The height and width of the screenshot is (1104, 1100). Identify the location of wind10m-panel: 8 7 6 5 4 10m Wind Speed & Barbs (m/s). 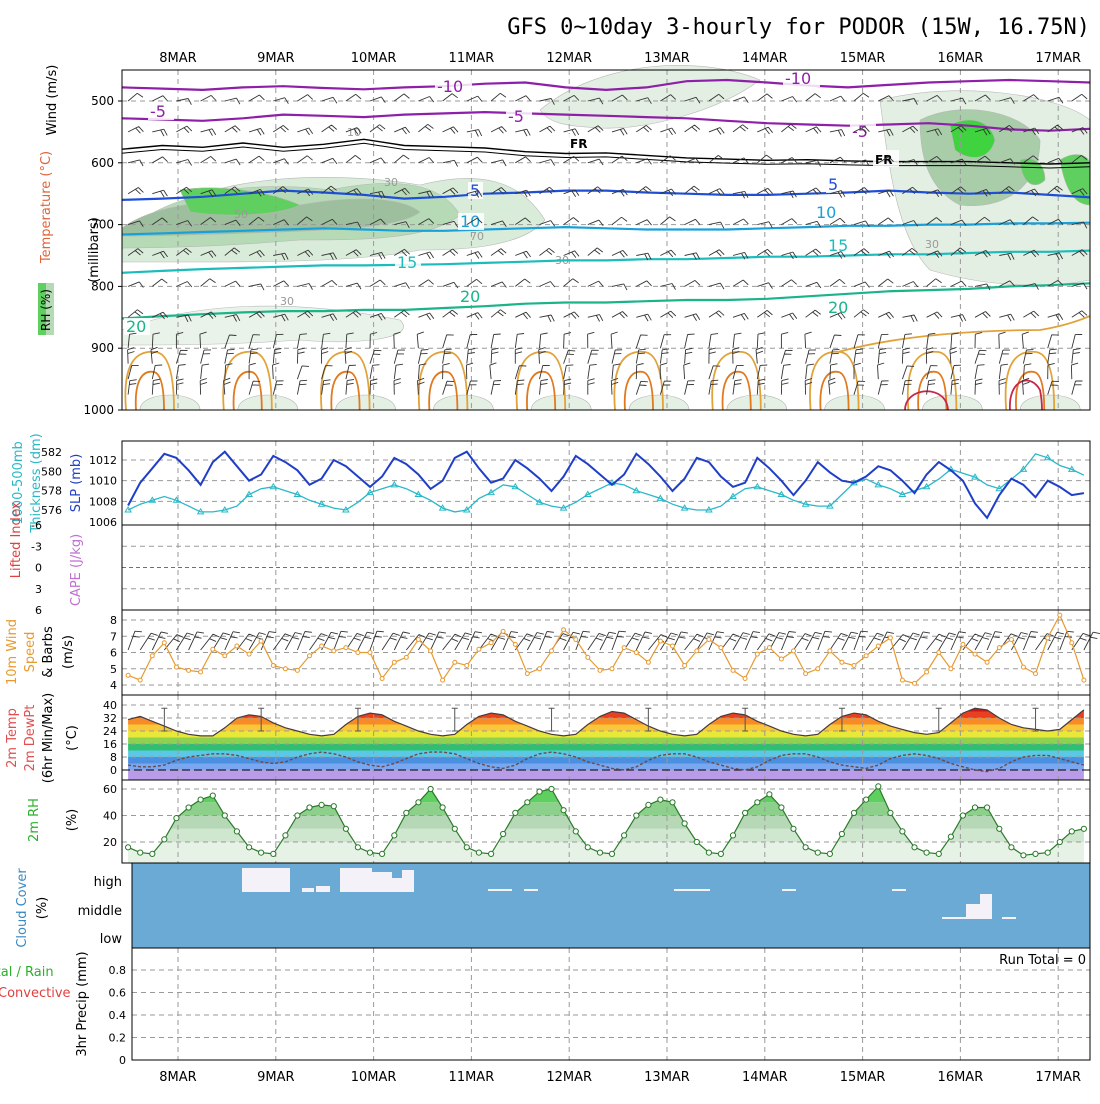
(552, 652).